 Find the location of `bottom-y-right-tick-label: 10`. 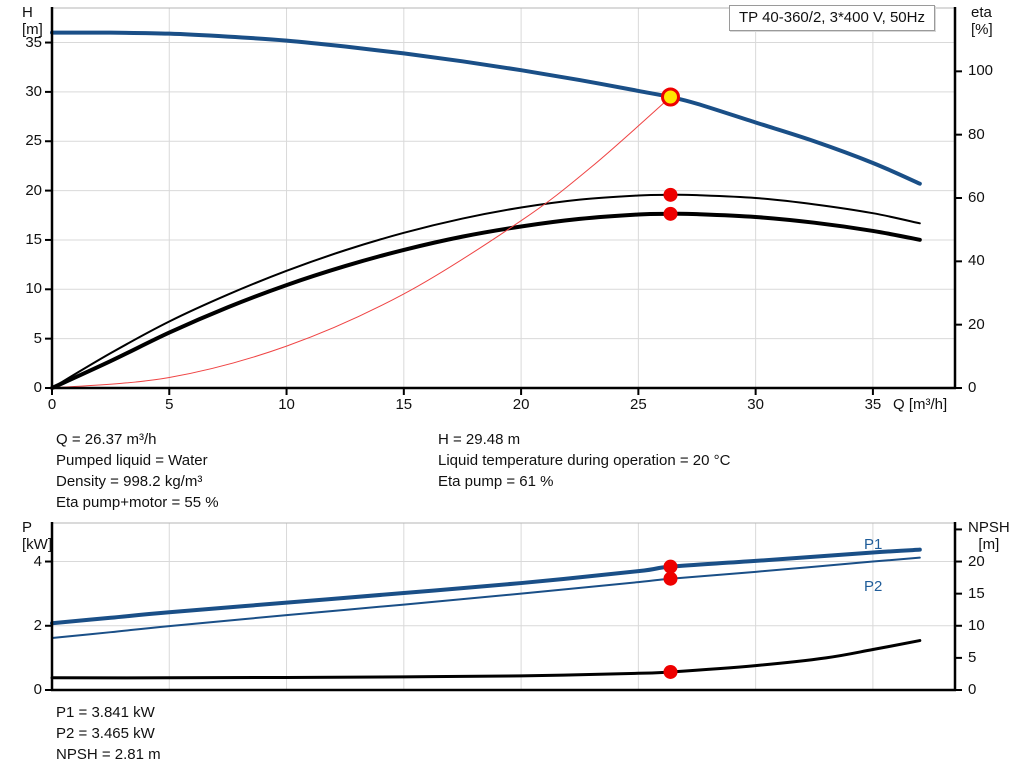

bottom-y-right-tick-label: 10 is located at coordinates (976, 625).